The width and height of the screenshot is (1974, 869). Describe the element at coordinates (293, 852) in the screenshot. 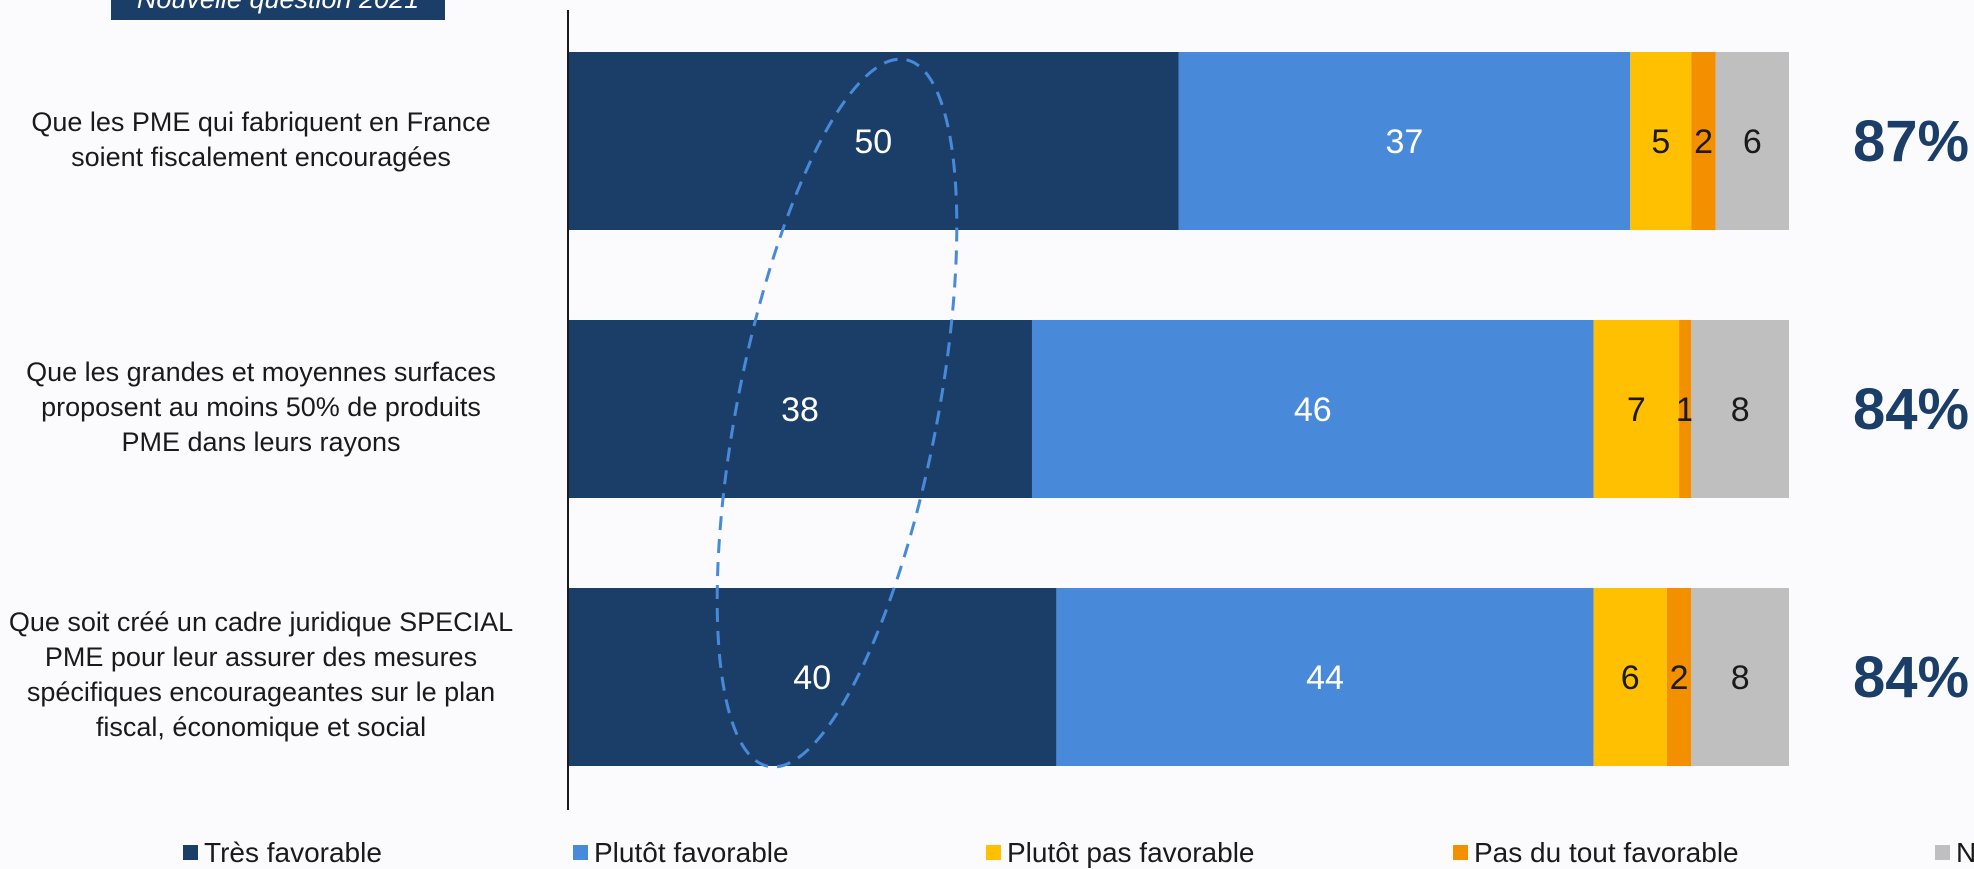

I see `legend-label: Très favorable` at that location.